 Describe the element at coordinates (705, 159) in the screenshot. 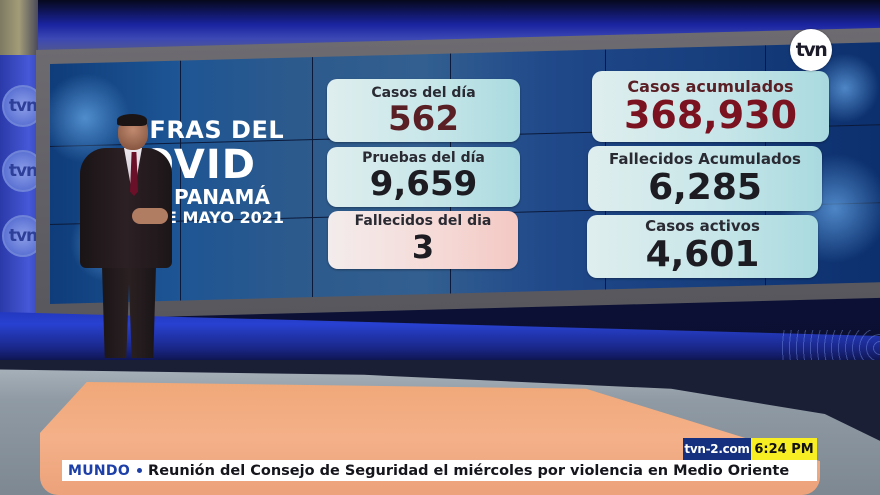

I see `cumulative-deaths-label: Fallecidos Acumulados` at that location.